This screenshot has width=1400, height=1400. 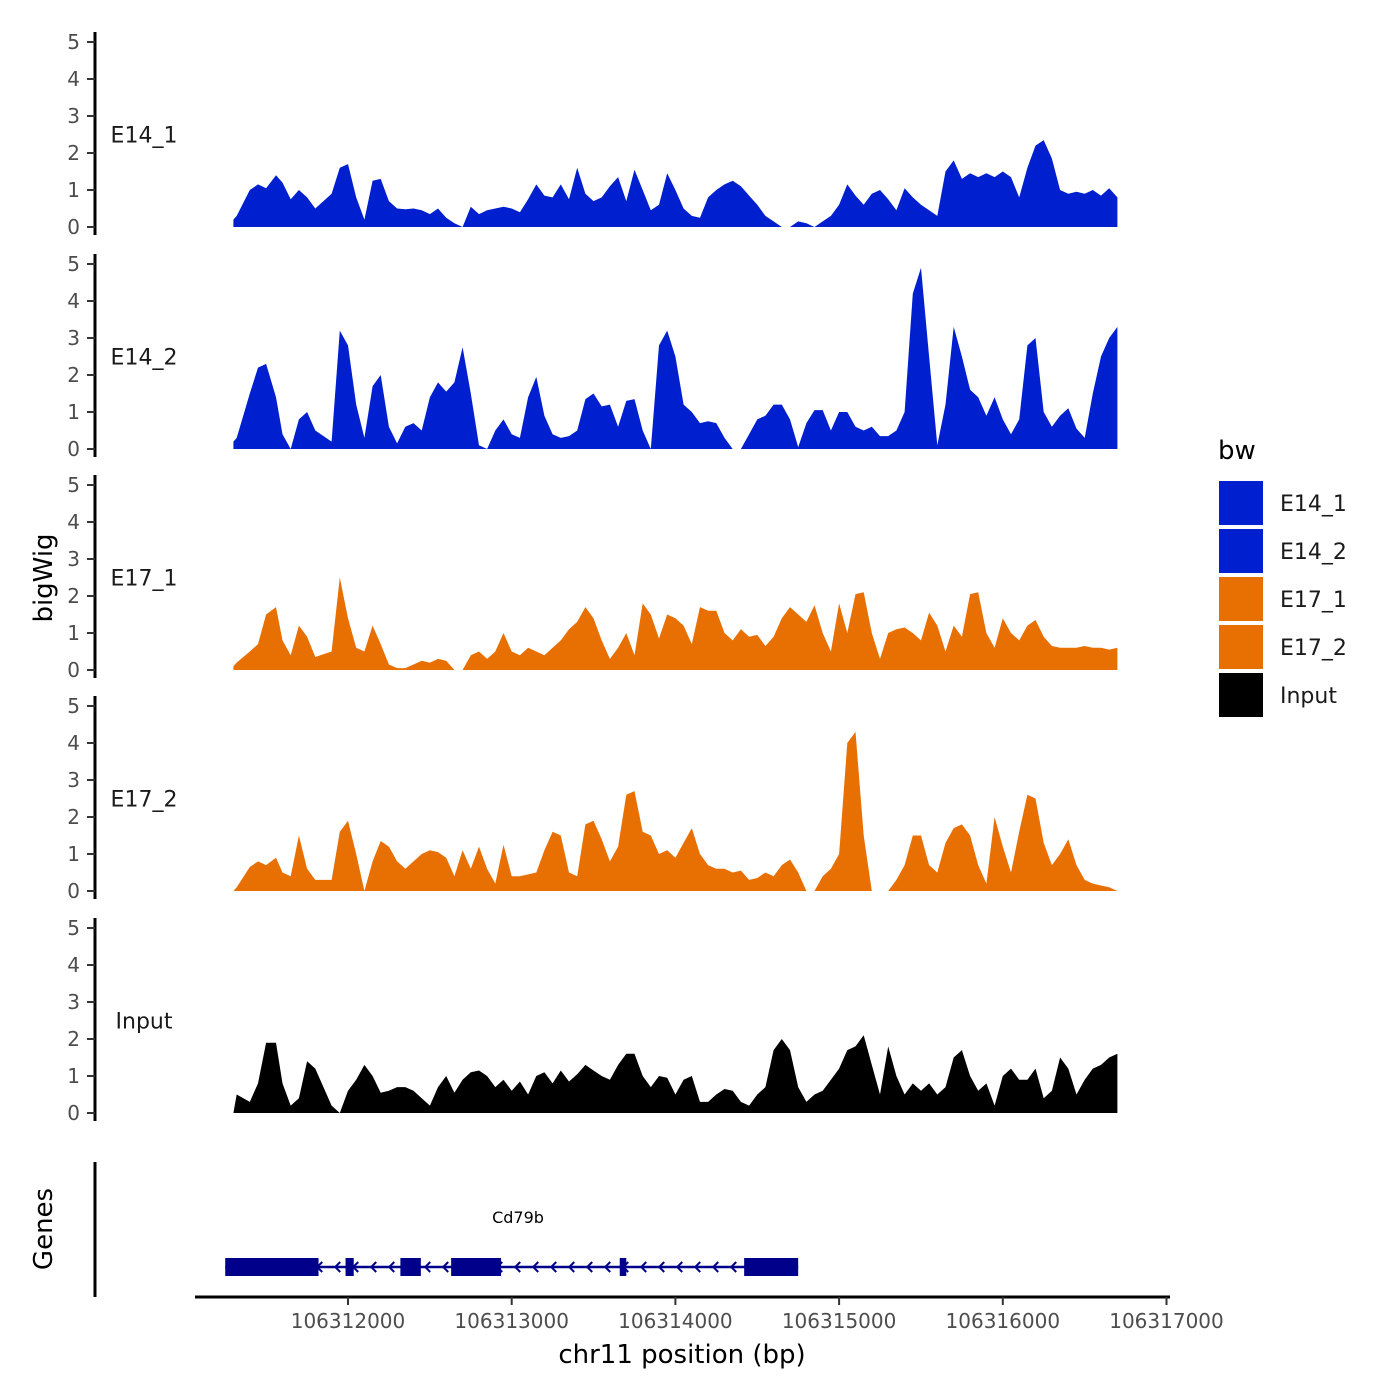 I want to click on gene-model, so click(x=512, y=1267).